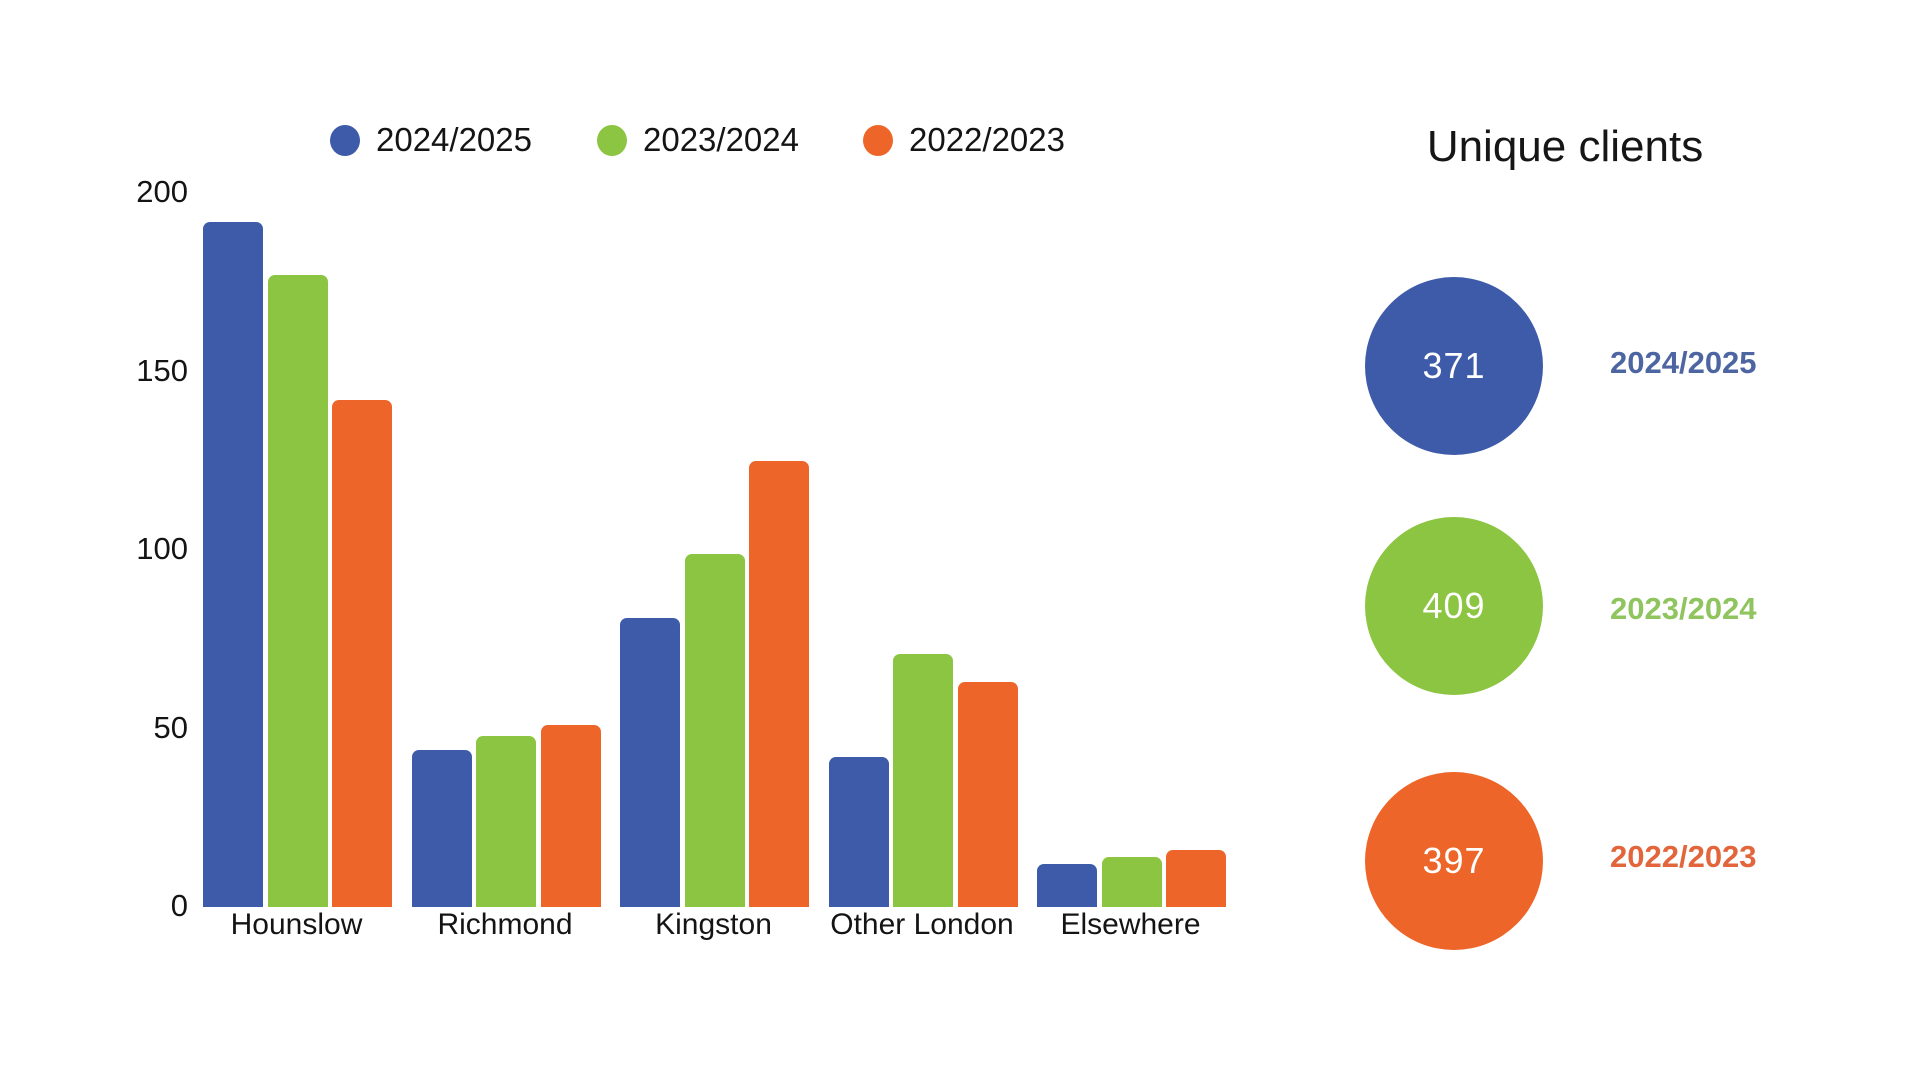  I want to click on x-axis-category-label: Other London, so click(922, 924).